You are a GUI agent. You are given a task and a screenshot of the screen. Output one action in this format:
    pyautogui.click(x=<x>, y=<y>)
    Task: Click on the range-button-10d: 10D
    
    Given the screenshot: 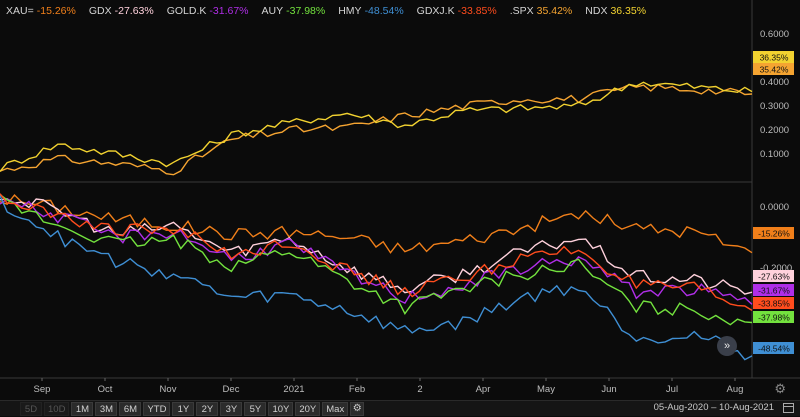 What is the action you would take?
    pyautogui.click(x=57, y=408)
    